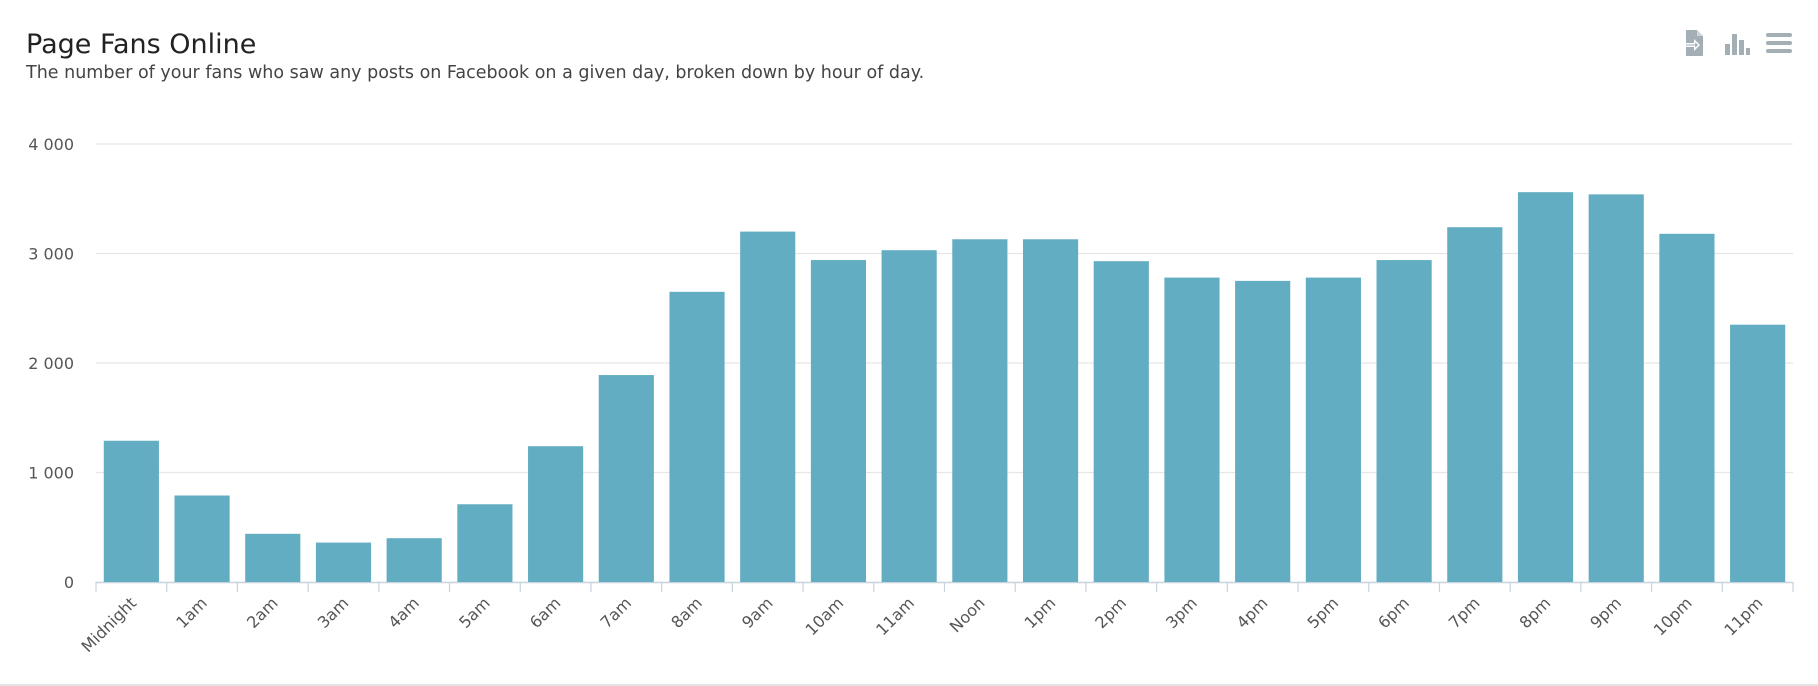 The width and height of the screenshot is (1818, 686). What do you see at coordinates (51, 473) in the screenshot?
I see `y-tick-label: 1 000` at bounding box center [51, 473].